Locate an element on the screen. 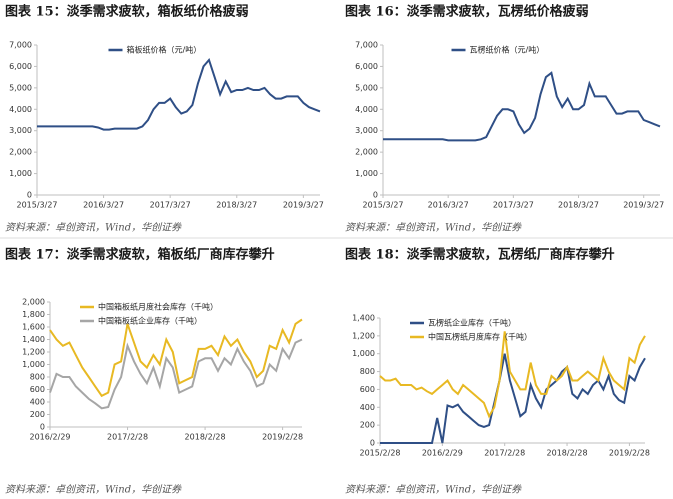 The image size is (673, 499). y-tick-label: 1,600 is located at coordinates (33, 327).